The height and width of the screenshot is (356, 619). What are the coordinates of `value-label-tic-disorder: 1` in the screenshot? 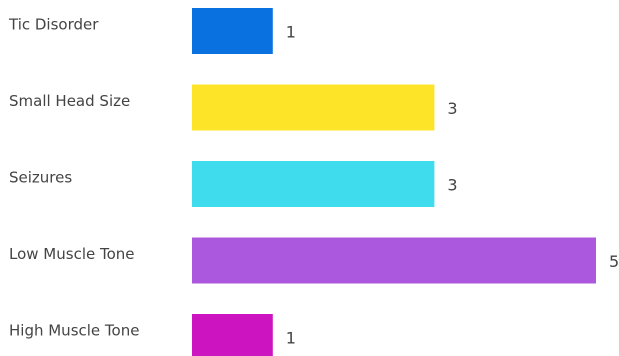 It's located at (291, 32).